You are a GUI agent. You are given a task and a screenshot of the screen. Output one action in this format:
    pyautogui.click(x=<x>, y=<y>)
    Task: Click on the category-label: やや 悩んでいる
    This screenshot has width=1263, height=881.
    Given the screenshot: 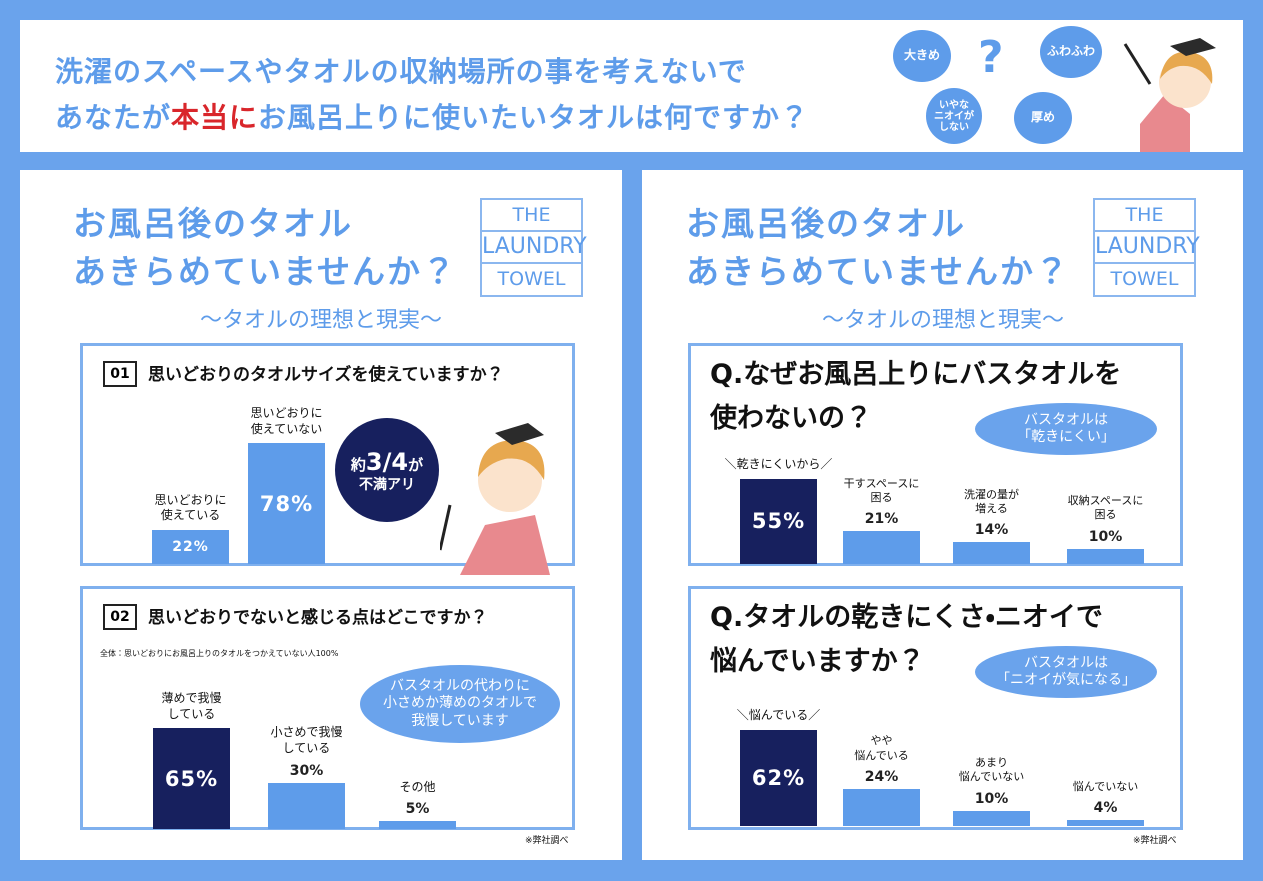 What is the action you would take?
    pyautogui.click(x=881, y=748)
    